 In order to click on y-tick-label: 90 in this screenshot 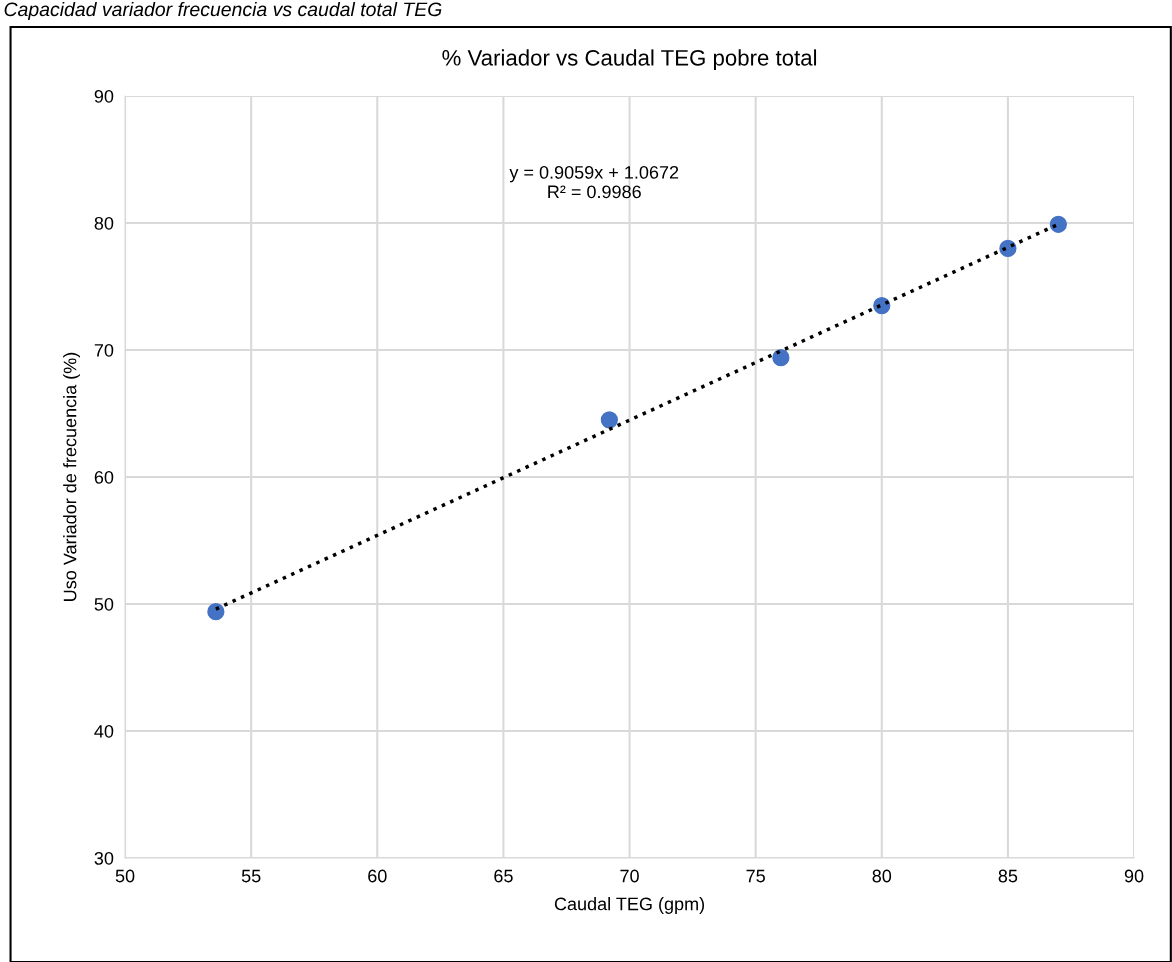, I will do `click(104, 96)`.